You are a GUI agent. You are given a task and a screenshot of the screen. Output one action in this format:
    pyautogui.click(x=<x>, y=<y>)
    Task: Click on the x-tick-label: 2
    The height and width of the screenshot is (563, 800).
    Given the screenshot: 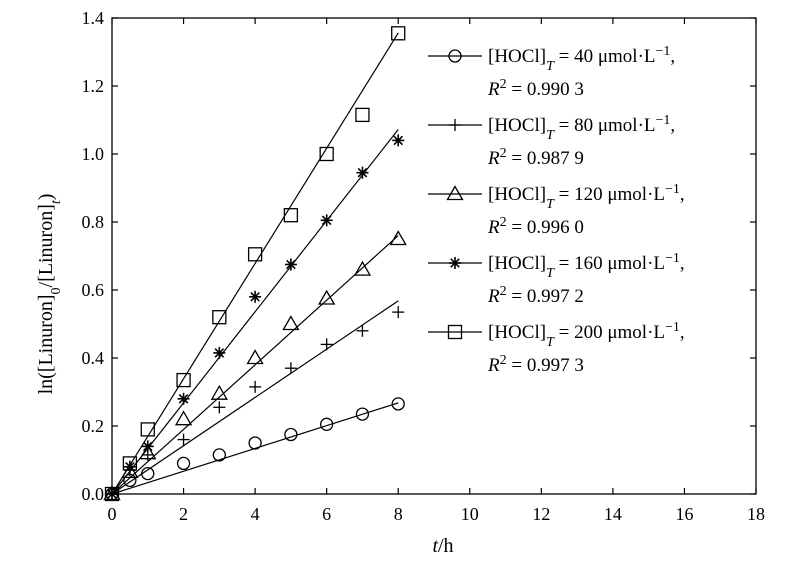 What is the action you would take?
    pyautogui.click(x=183, y=514)
    